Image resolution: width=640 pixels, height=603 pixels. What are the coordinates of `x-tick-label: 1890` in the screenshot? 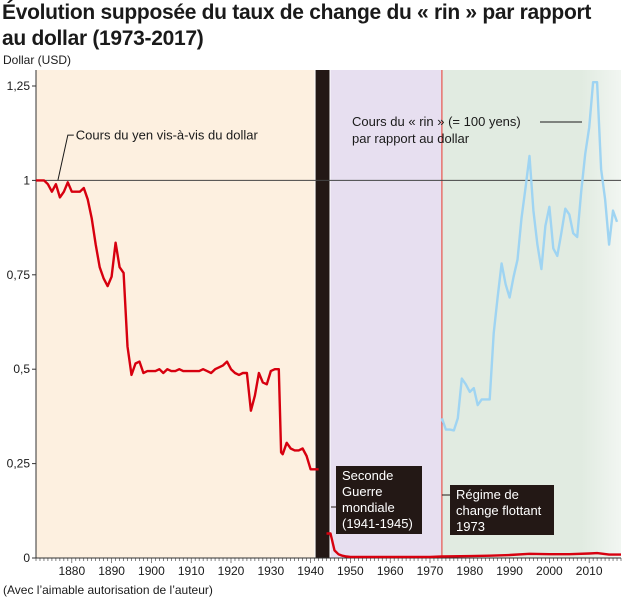 It's located at (111, 571).